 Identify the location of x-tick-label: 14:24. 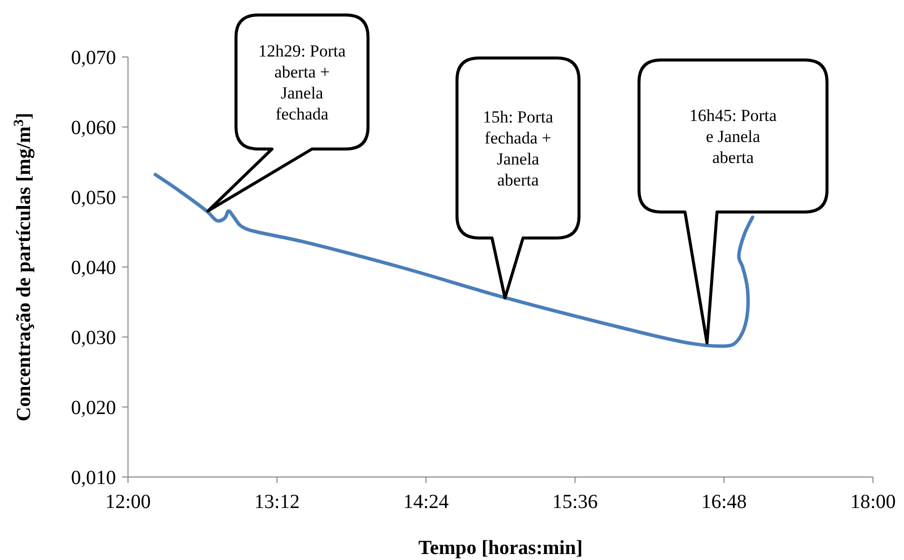
(426, 502).